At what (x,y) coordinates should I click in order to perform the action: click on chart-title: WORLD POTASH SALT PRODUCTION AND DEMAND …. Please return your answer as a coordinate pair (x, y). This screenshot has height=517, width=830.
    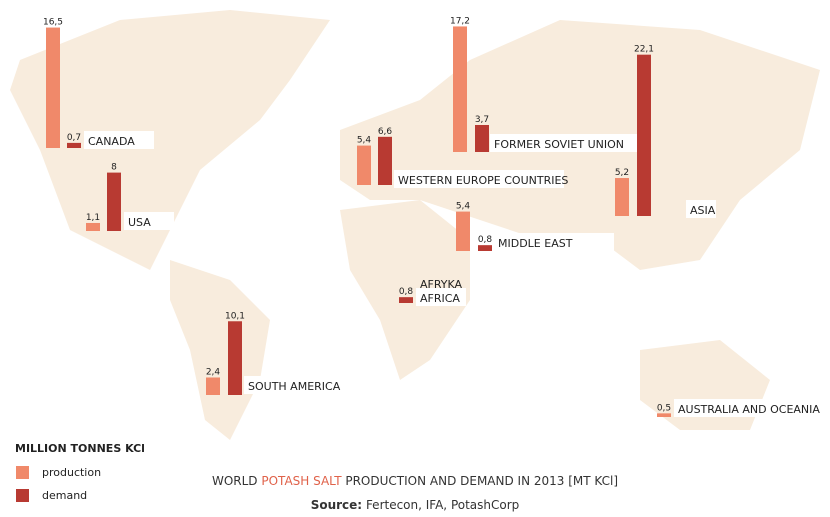
    Looking at the image, I should click on (415, 481).